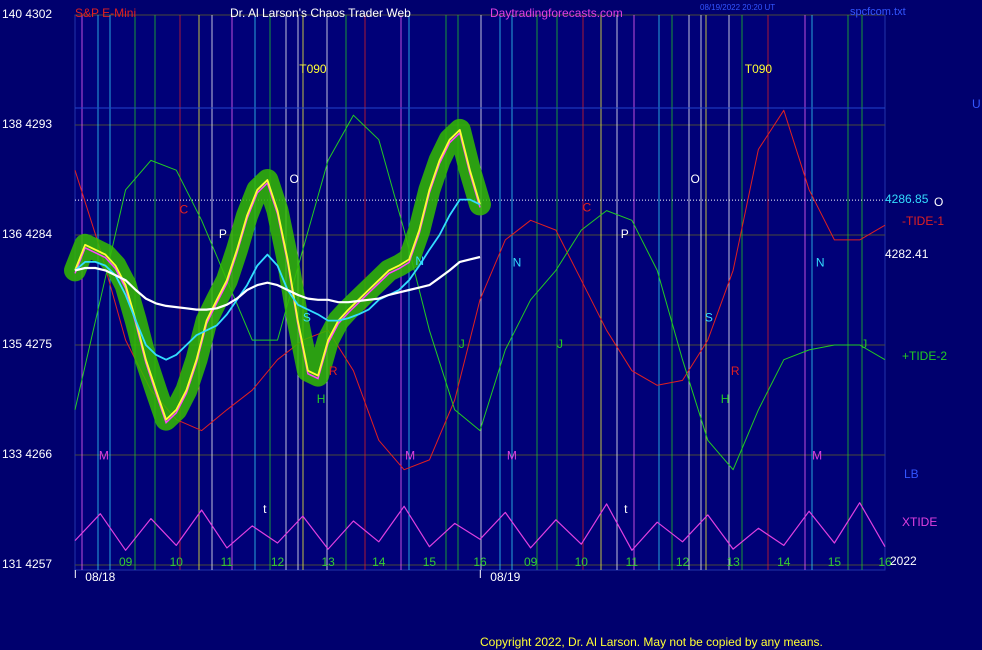  I want to click on date-label: 08/19, so click(505, 577).